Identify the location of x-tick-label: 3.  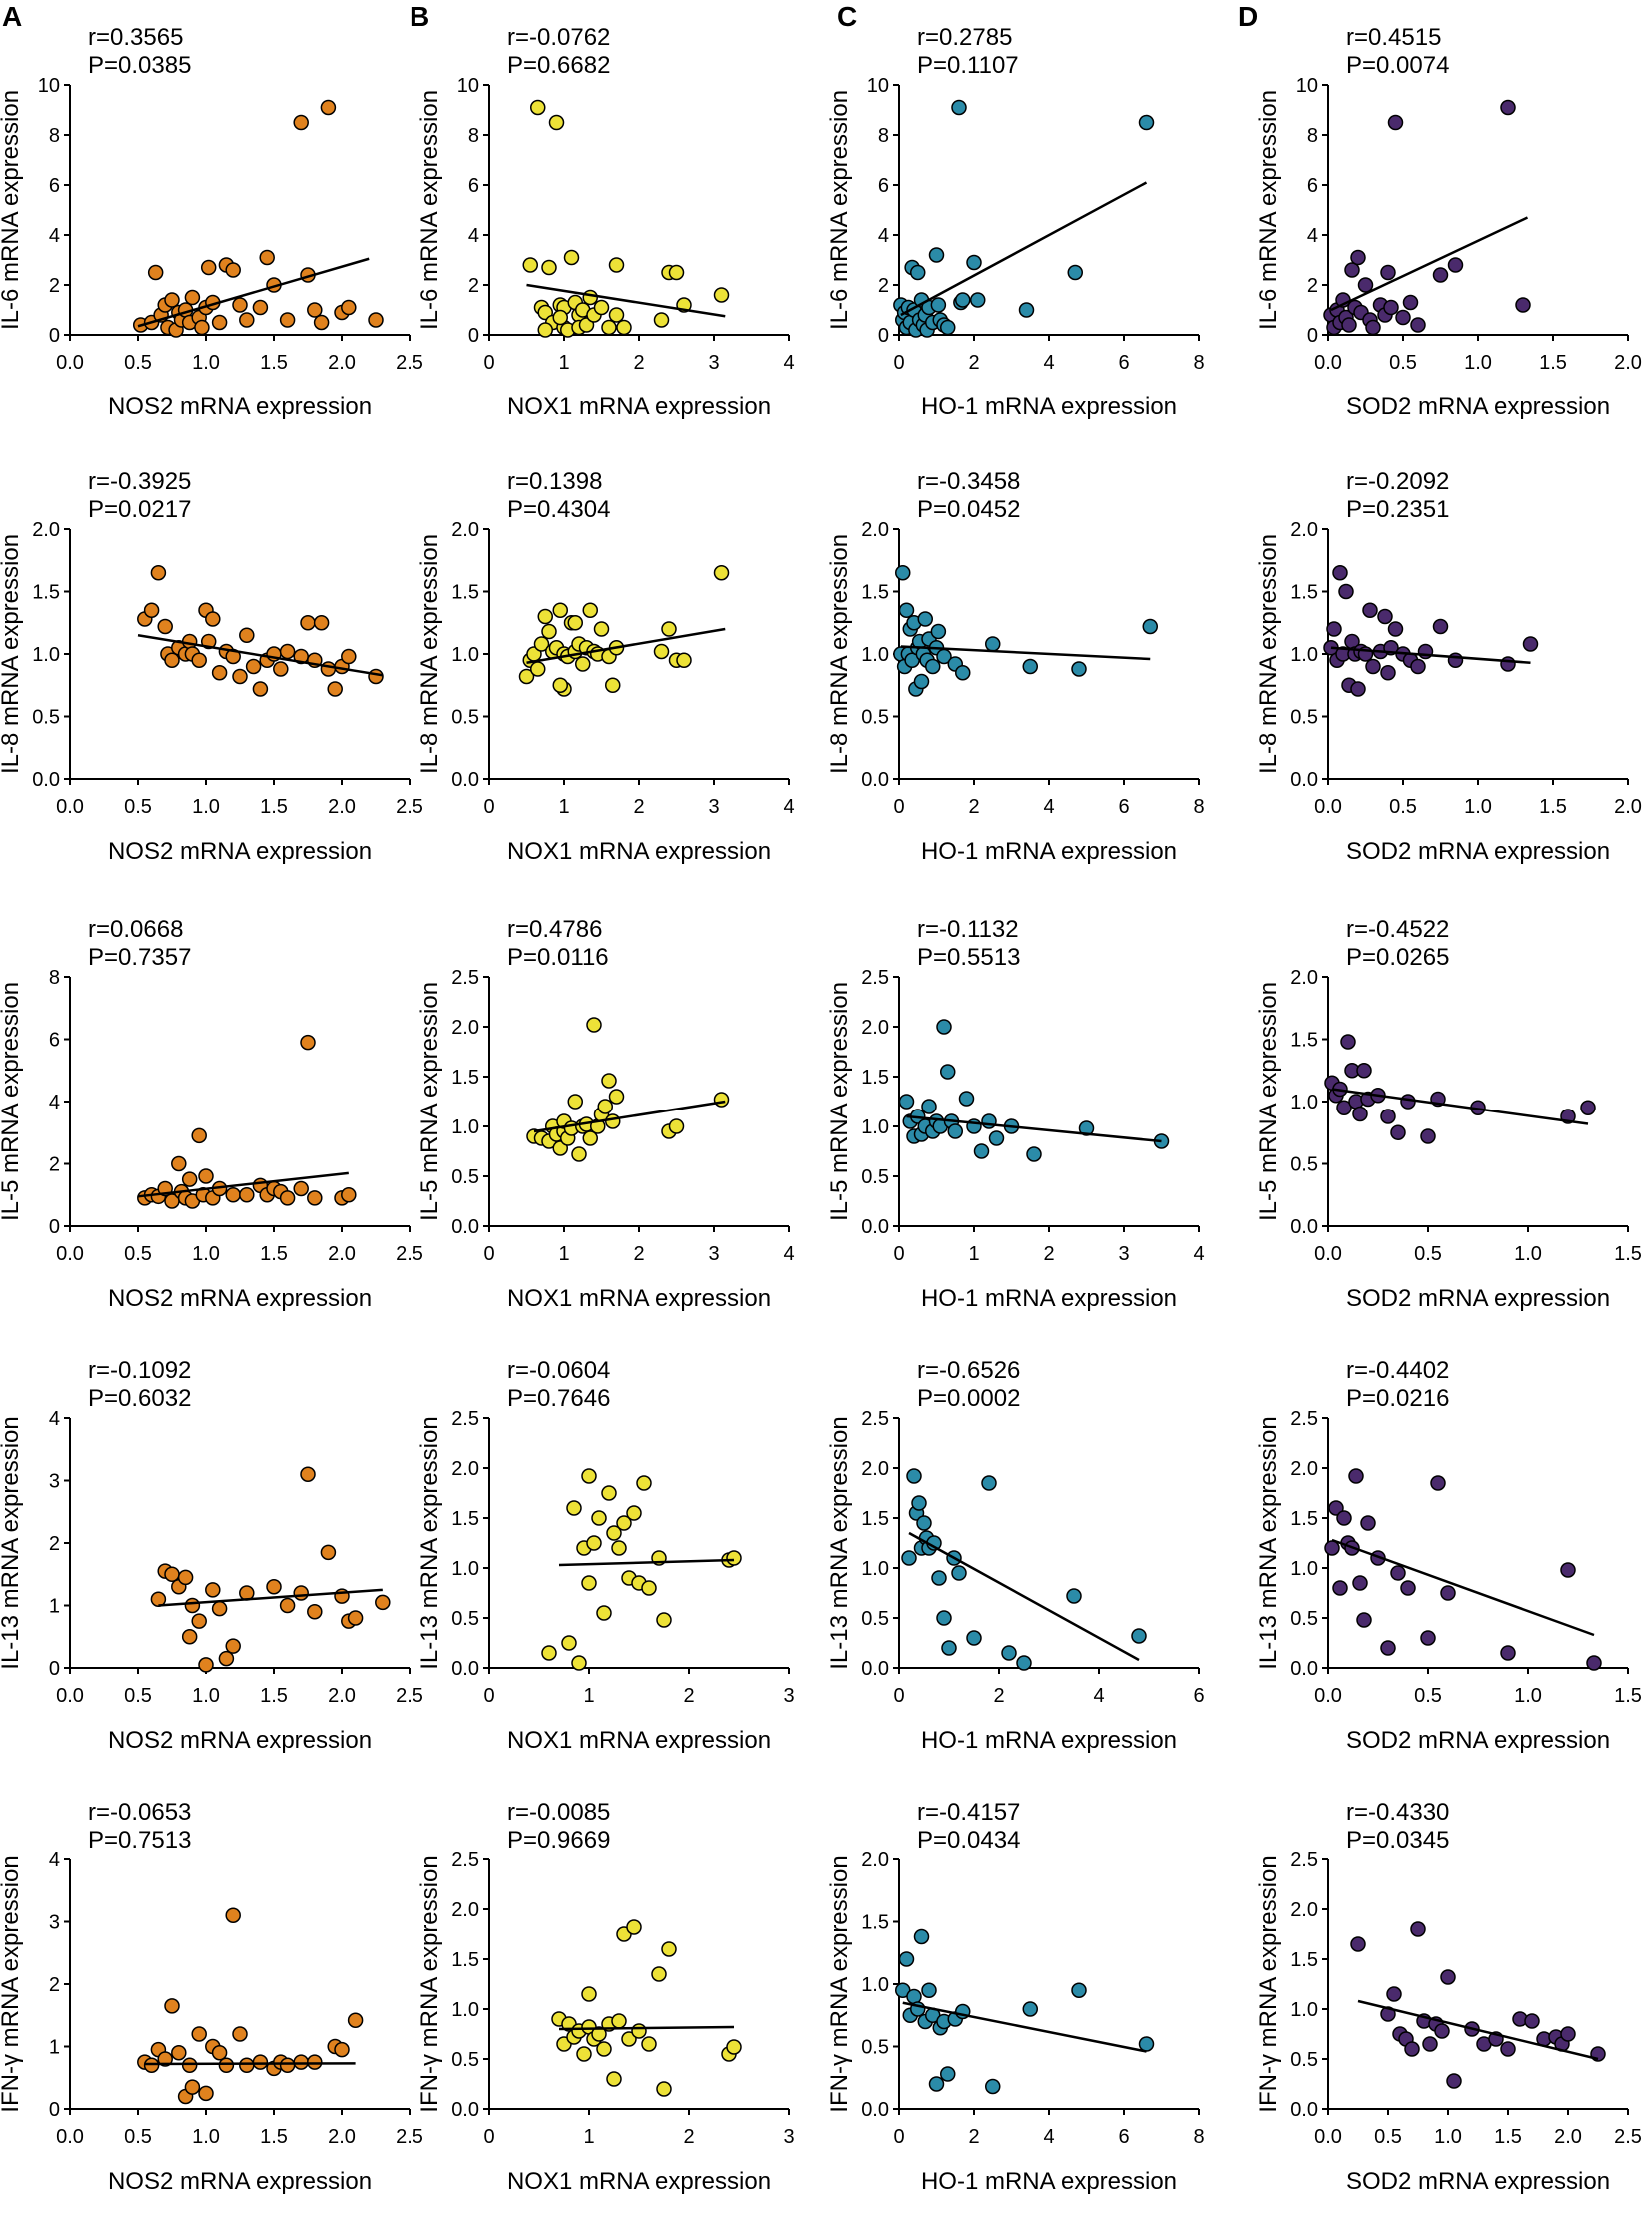
(788, 2137).